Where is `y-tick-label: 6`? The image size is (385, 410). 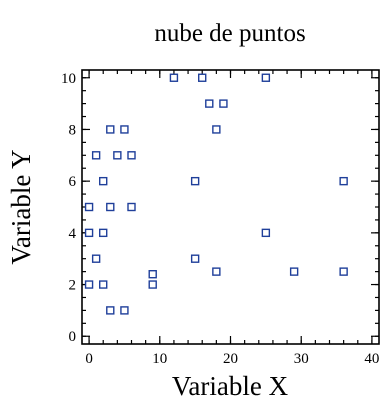
y-tick-label: 6 is located at coordinates (73, 182).